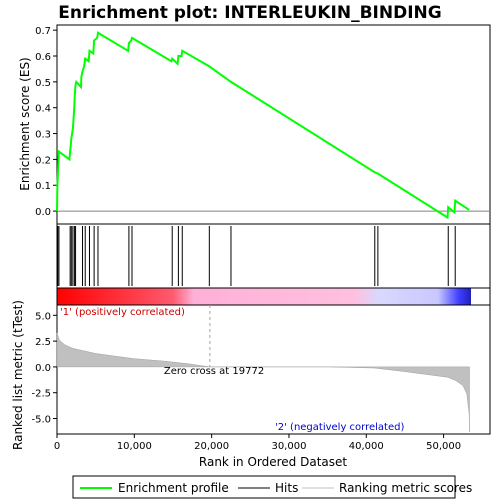  What do you see at coordinates (405, 488) in the screenshot?
I see `legend-metric-label: Ranking metric scores` at bounding box center [405, 488].